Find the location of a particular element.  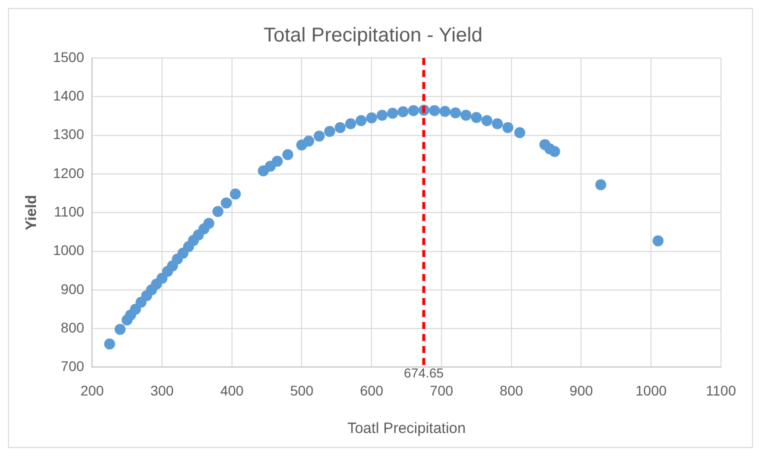

y-tick-label: 1400 is located at coordinates (68, 96).